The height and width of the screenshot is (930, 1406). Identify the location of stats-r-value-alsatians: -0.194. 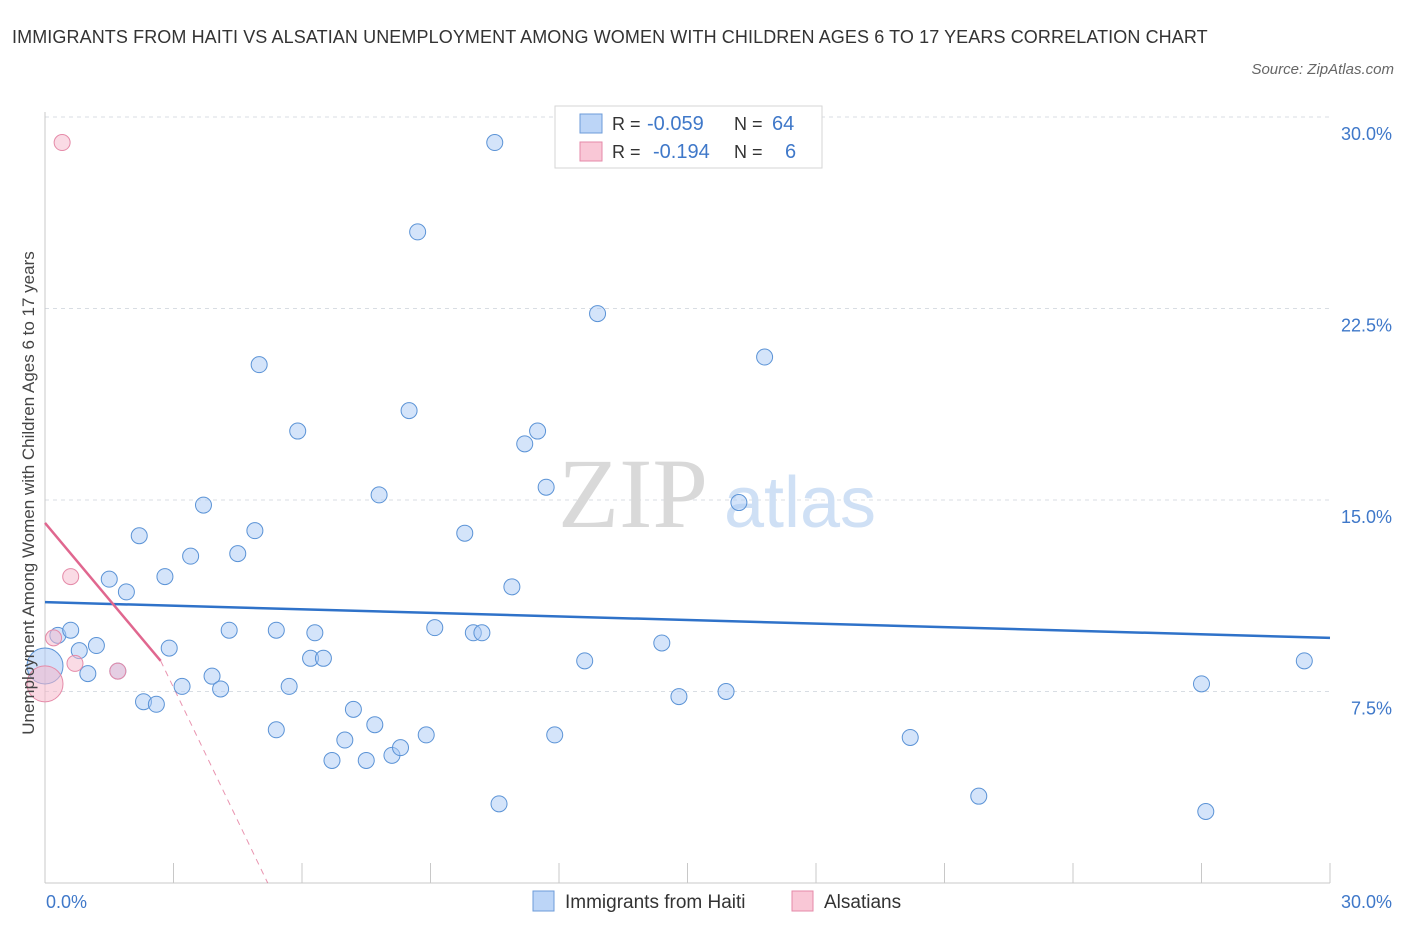
(681, 152).